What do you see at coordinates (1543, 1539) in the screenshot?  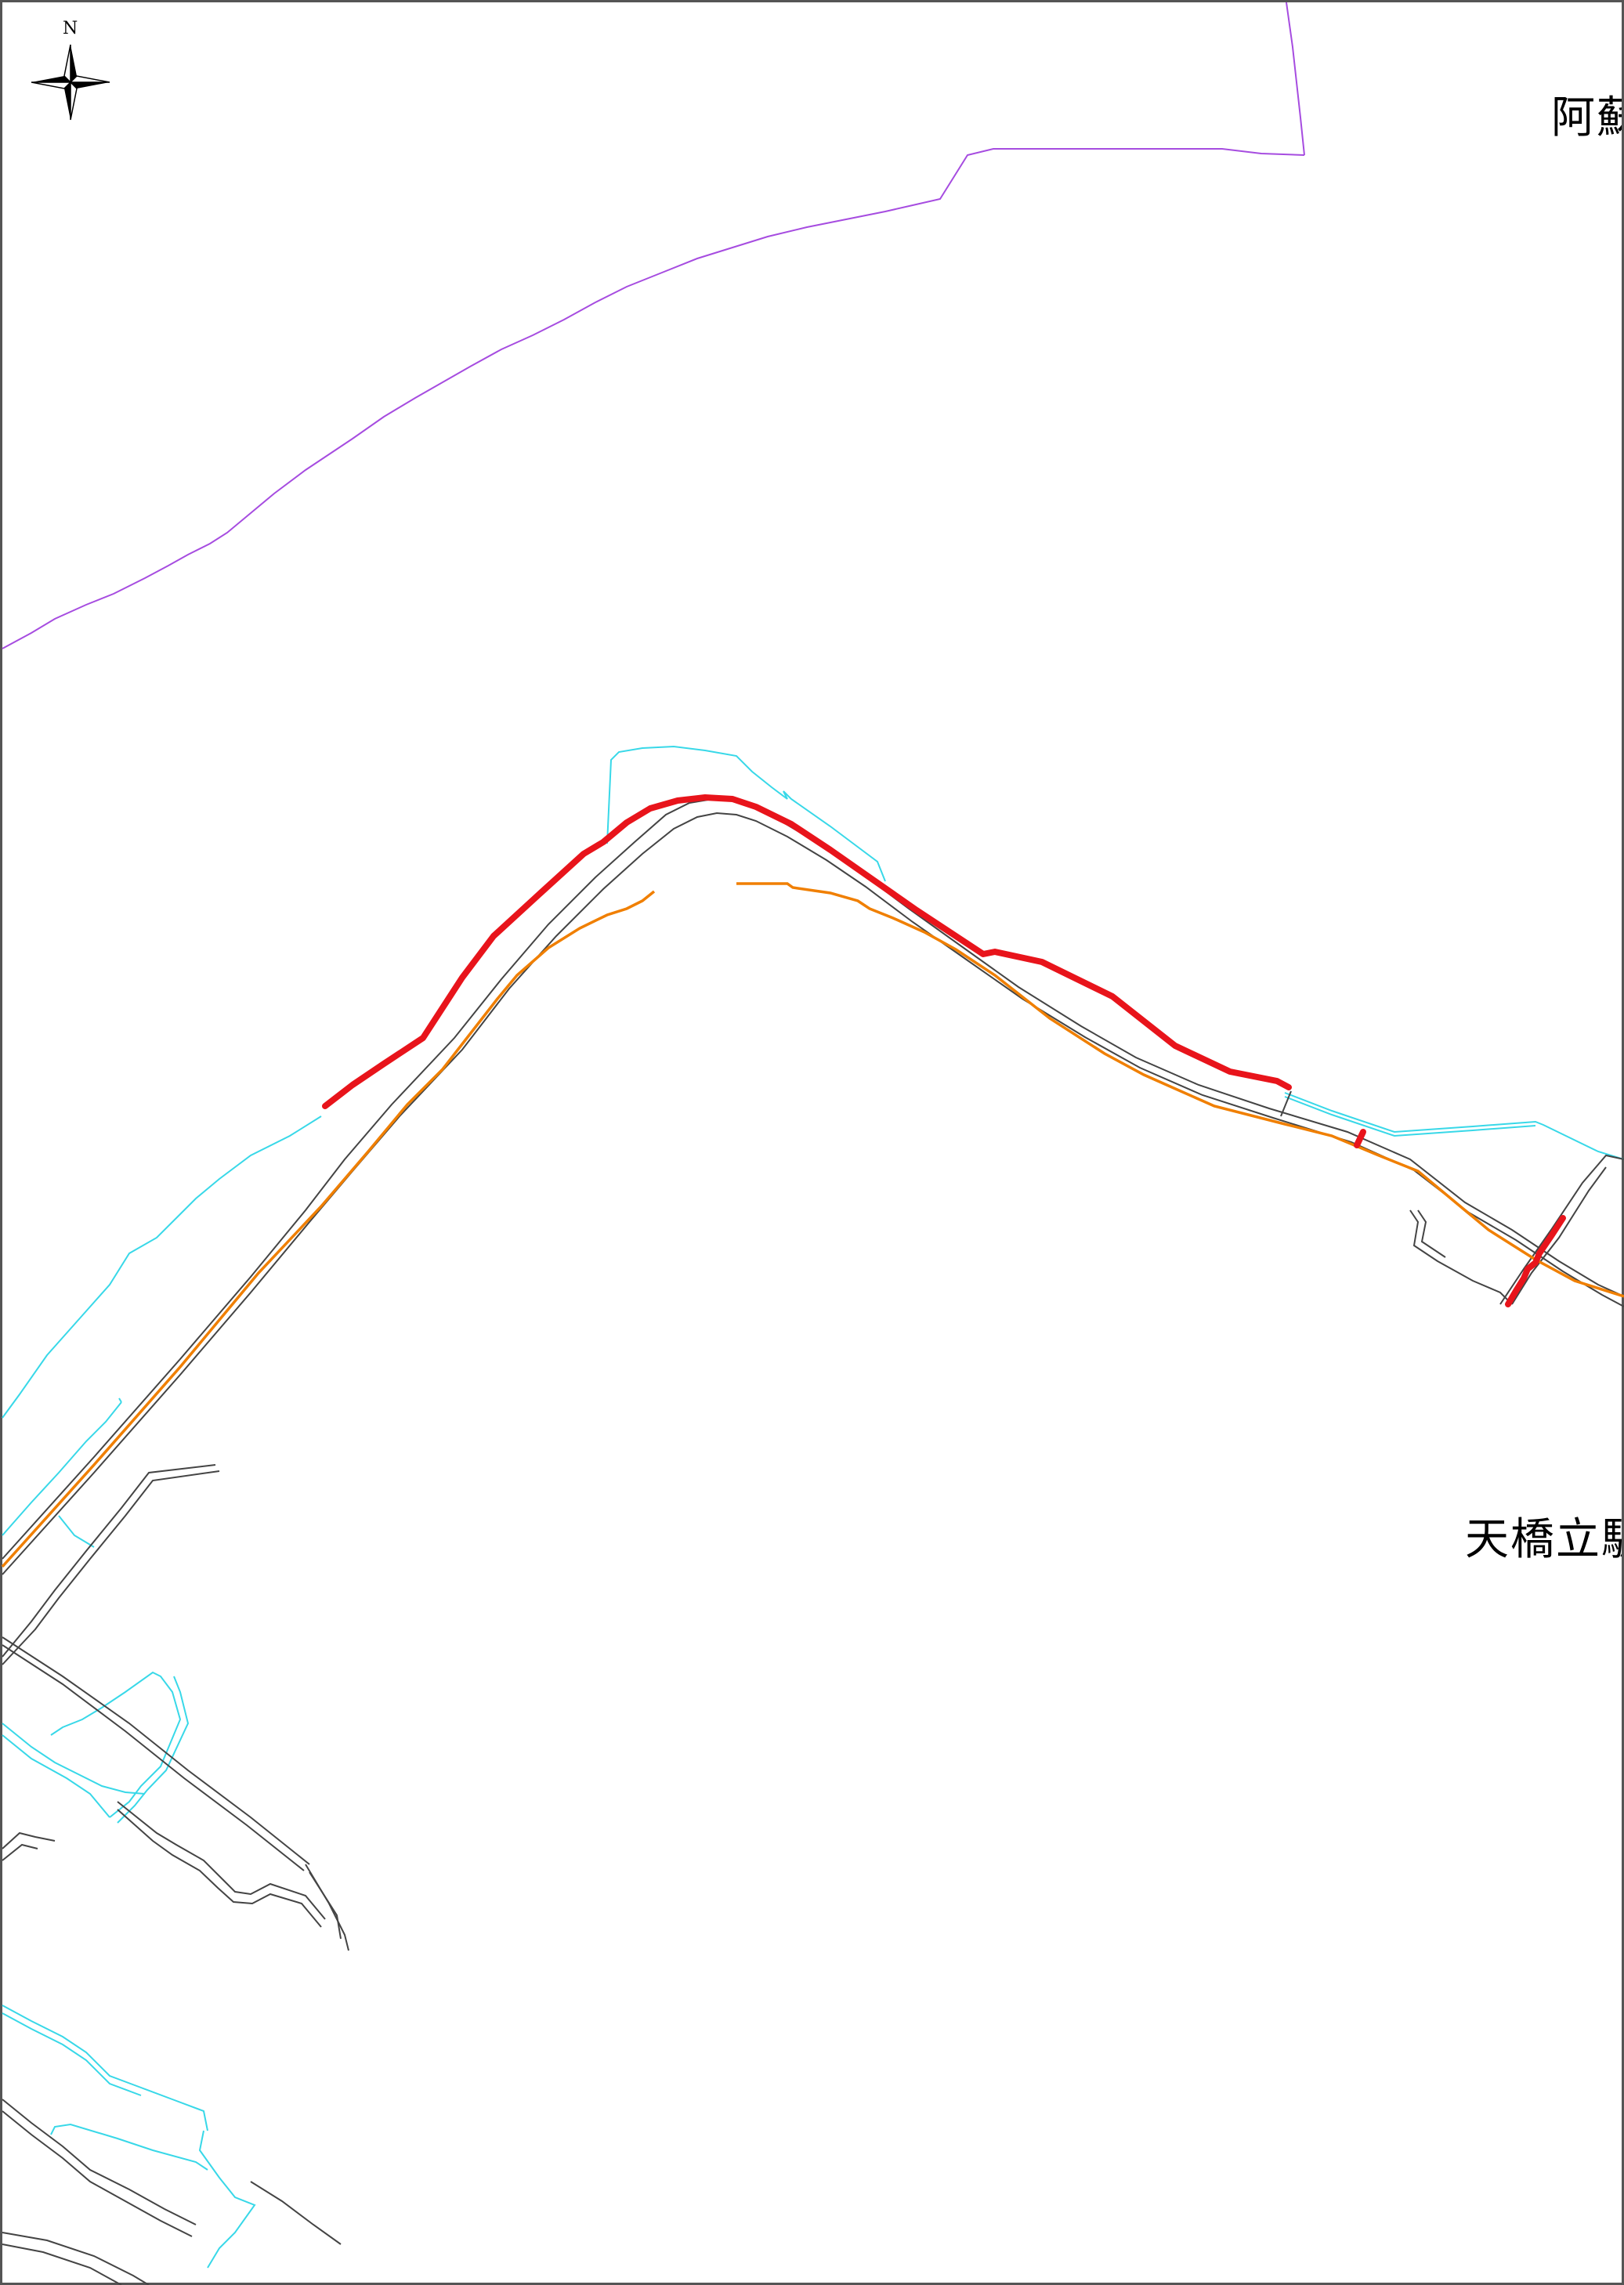 I see `place-label-mid-right: 天橋立駅` at bounding box center [1543, 1539].